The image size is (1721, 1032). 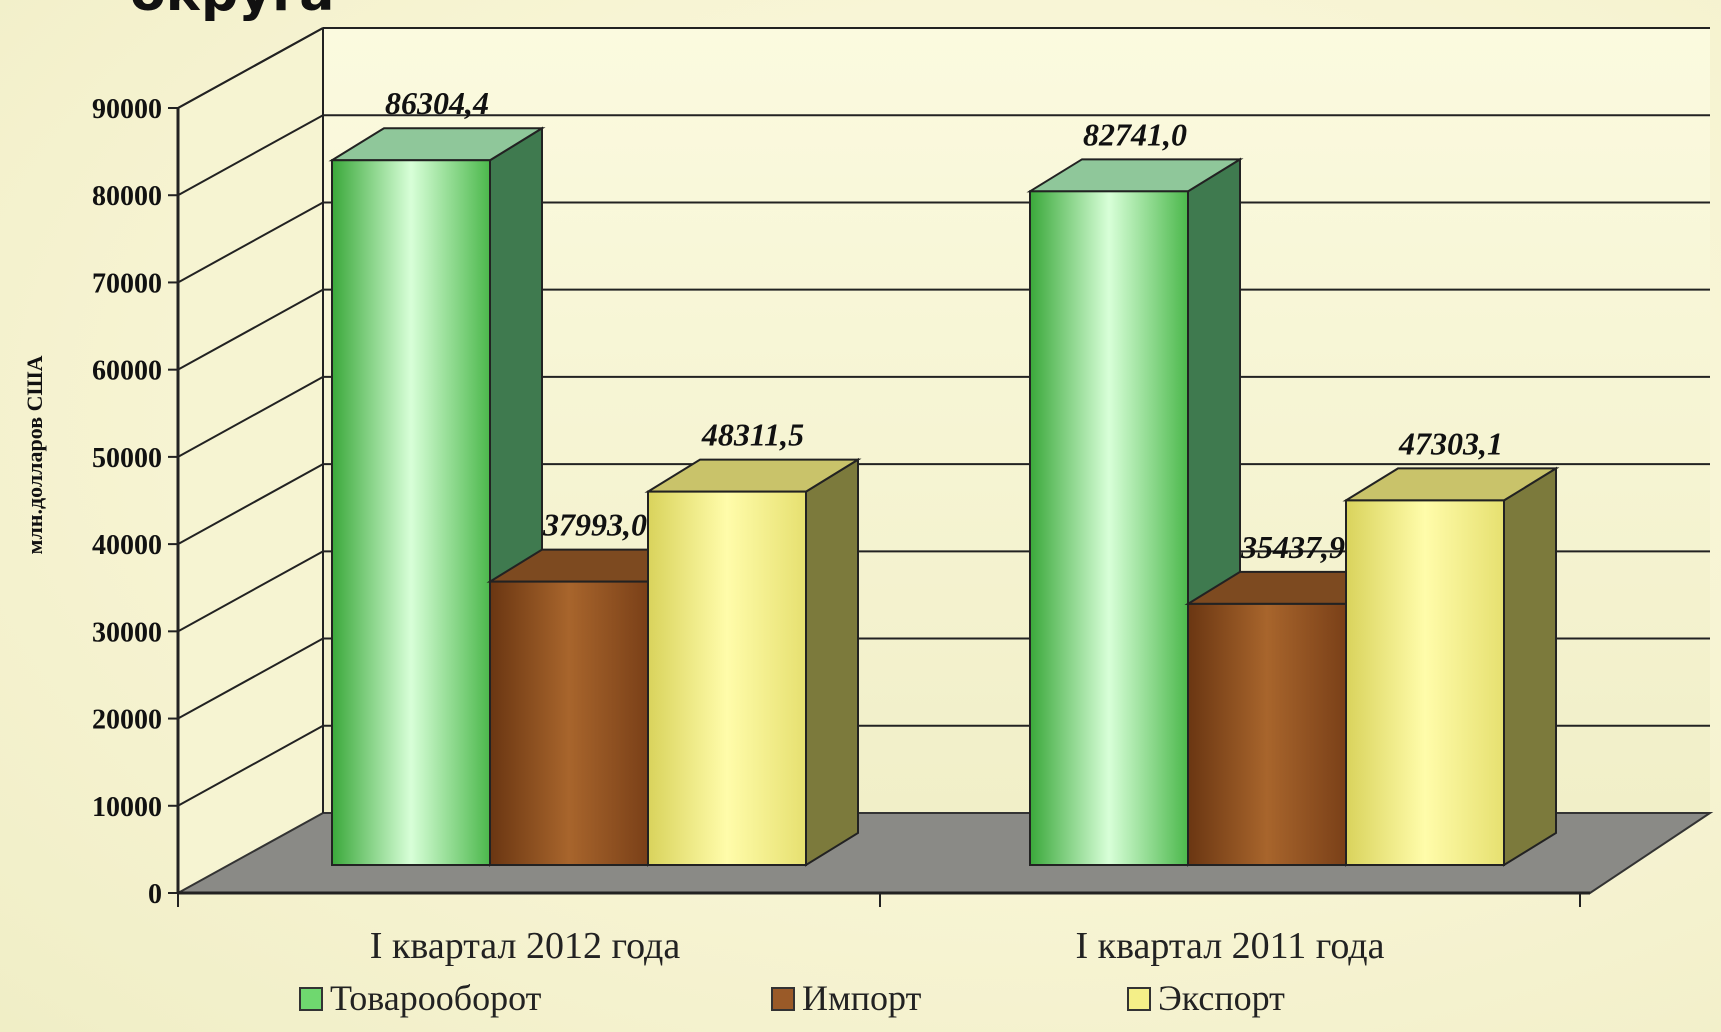 What do you see at coordinates (127, 196) in the screenshot?
I see `y-tick-label: 80000` at bounding box center [127, 196].